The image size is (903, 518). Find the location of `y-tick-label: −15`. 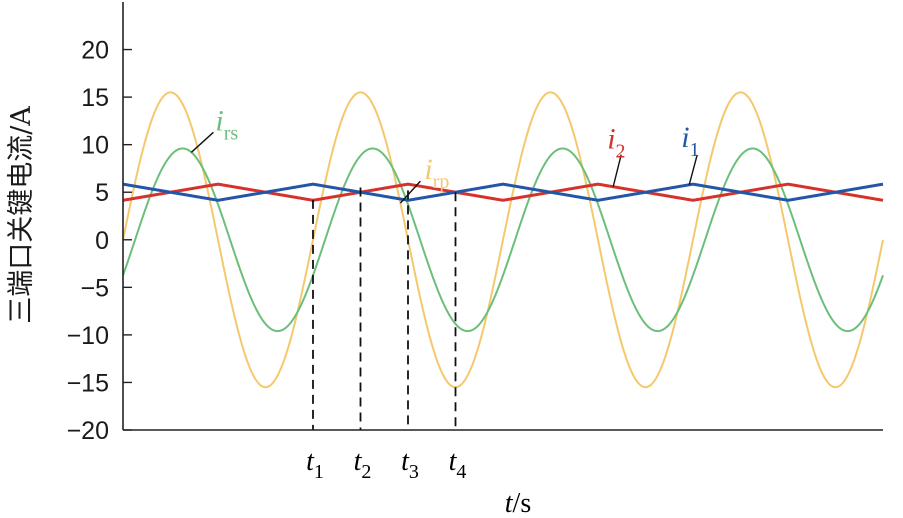

y-tick-label: −15 is located at coordinates (88, 383).